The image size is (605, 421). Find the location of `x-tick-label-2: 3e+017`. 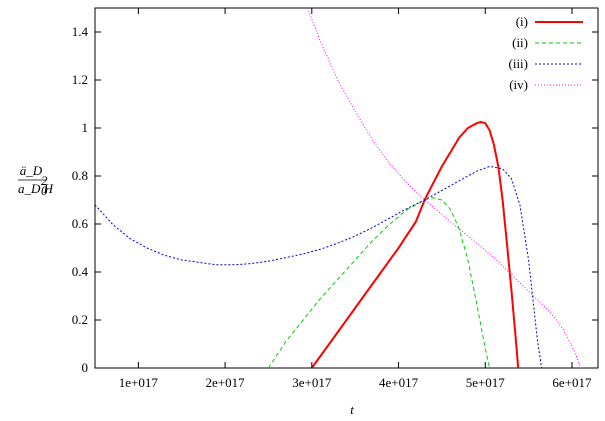

x-tick-label-2: 3e+017 is located at coordinates (312, 382).